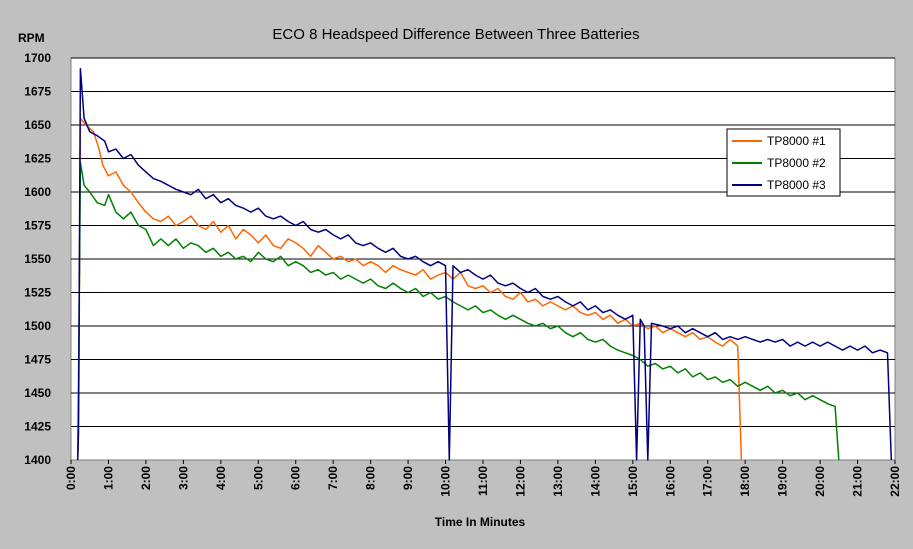  What do you see at coordinates (796, 185) in the screenshot?
I see `legend-label-3: TP8000 #3` at bounding box center [796, 185].